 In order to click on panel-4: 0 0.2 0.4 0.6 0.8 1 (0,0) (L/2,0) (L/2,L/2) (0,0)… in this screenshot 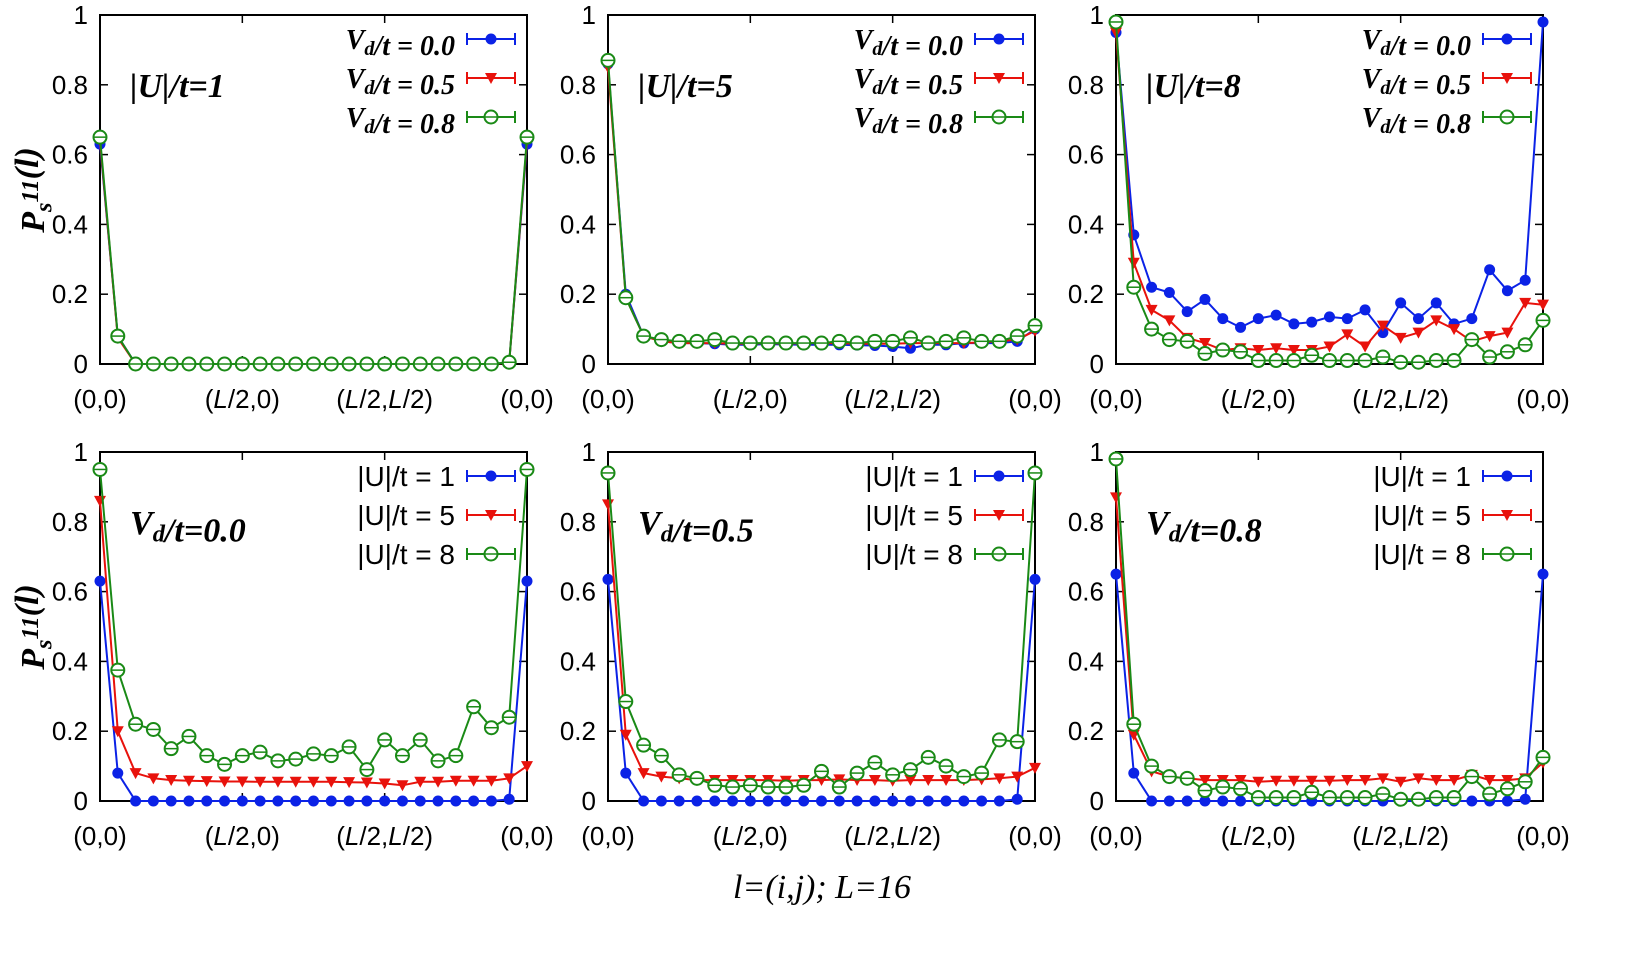, I will do `click(303, 644)`.